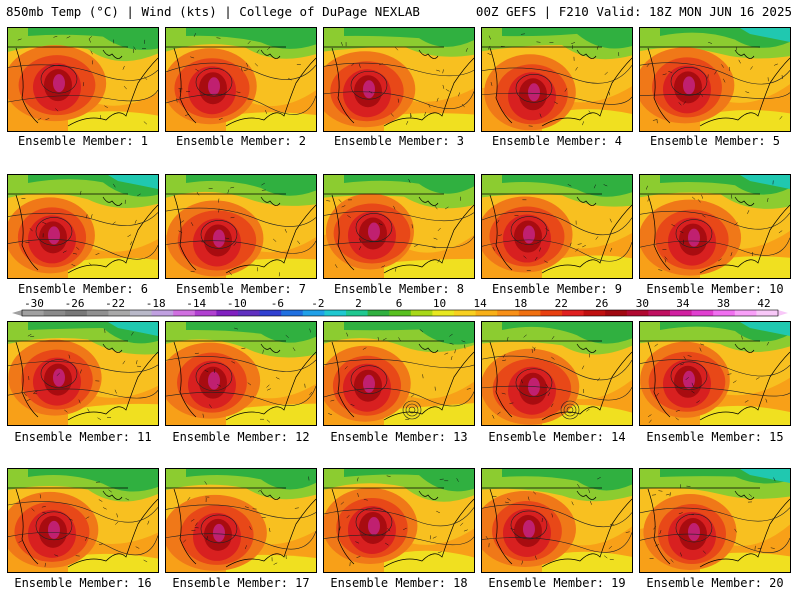 The width and height of the screenshot is (800, 600). I want to click on ensemble-member-label: Ensemble Member: 13, so click(399, 437).